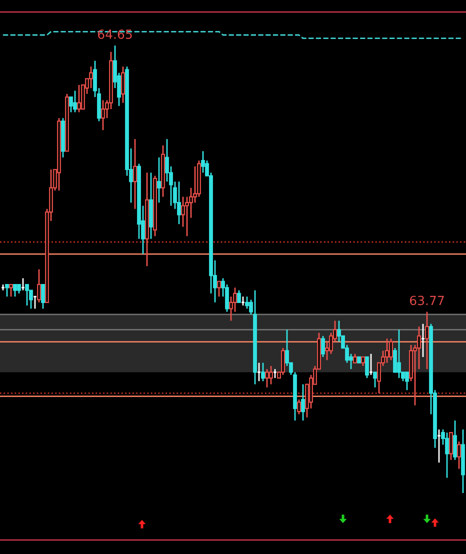 The image size is (466, 554). Describe the element at coordinates (427, 301) in the screenshot. I see `annotation: 63.77` at that location.